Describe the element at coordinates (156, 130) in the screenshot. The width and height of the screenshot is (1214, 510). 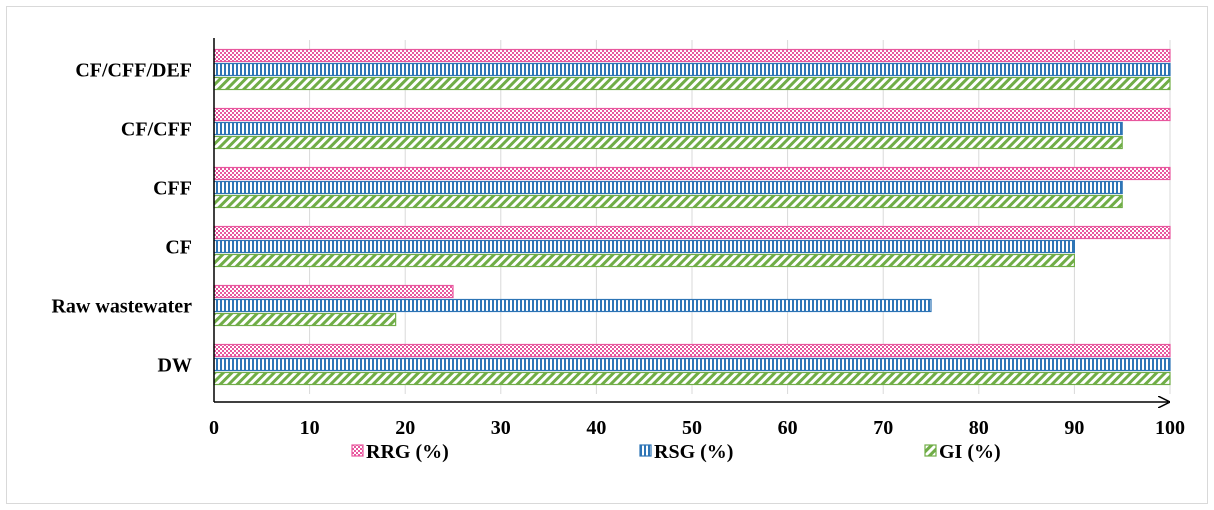
I see `category-label-cf-cff: CF/CFF` at that location.